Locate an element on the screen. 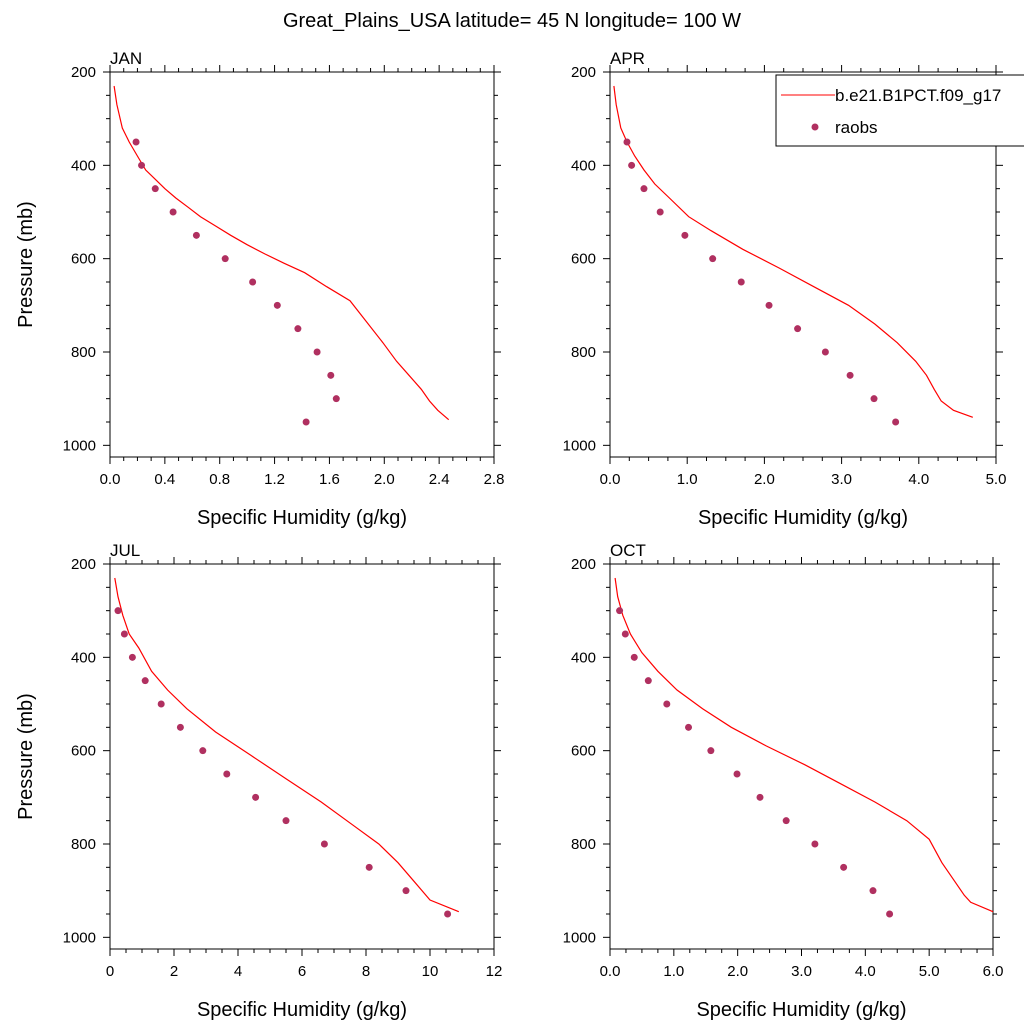 The width and height of the screenshot is (1024, 1024). x-tick-label: 1.6 is located at coordinates (329, 479).